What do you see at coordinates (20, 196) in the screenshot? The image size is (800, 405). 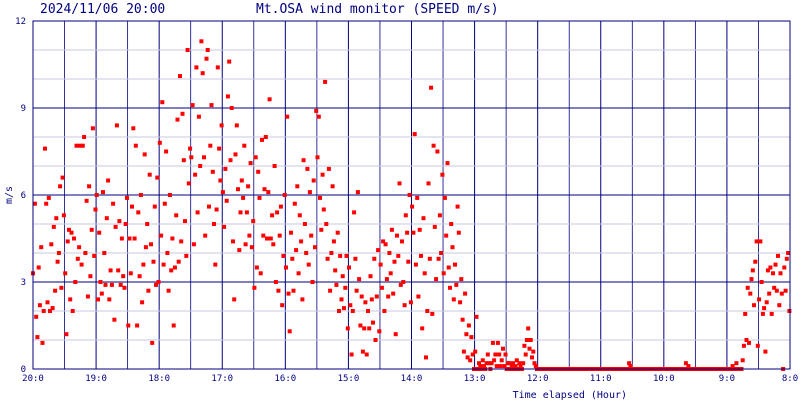 I see `y-tick-labels: 0 3 6 9 12` at bounding box center [20, 196].